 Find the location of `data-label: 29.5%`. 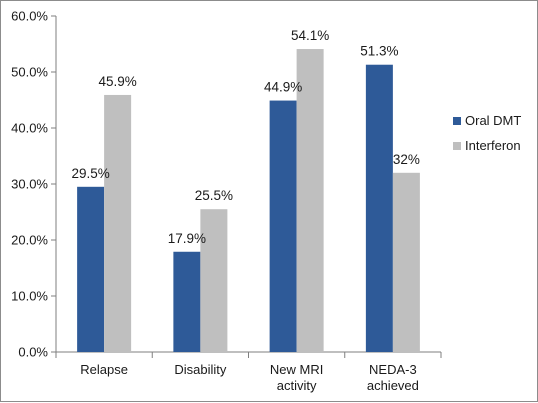

data-label: 29.5% is located at coordinates (90, 173).